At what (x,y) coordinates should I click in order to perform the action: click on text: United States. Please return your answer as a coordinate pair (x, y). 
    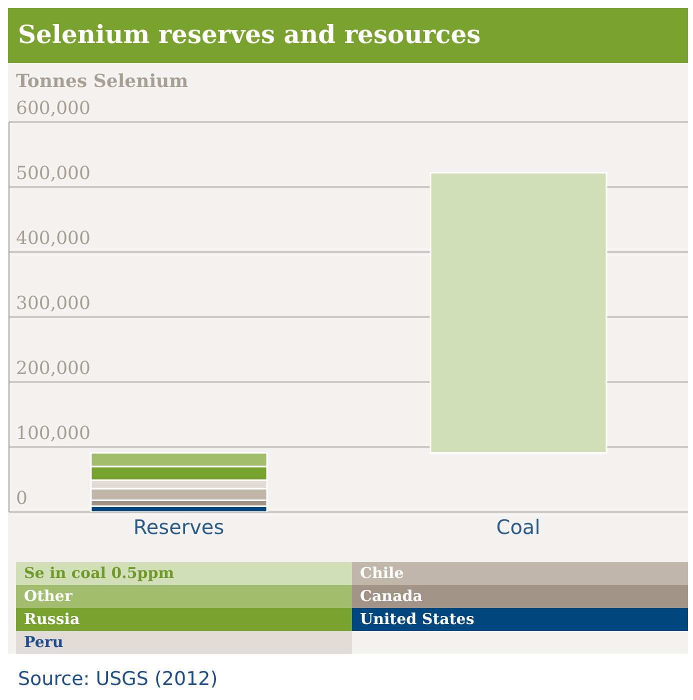
    Looking at the image, I should click on (520, 619).